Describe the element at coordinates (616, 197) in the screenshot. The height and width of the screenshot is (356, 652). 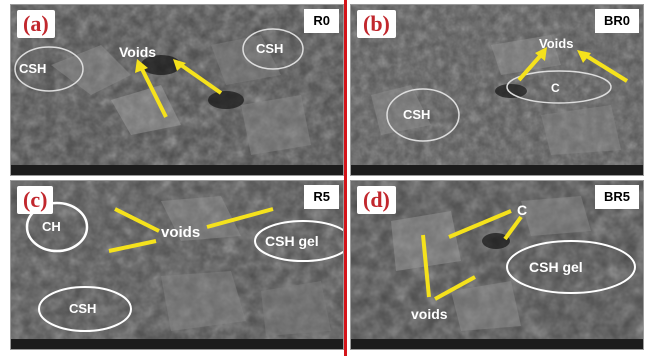
I see `sample-tag-d: BR5` at that location.